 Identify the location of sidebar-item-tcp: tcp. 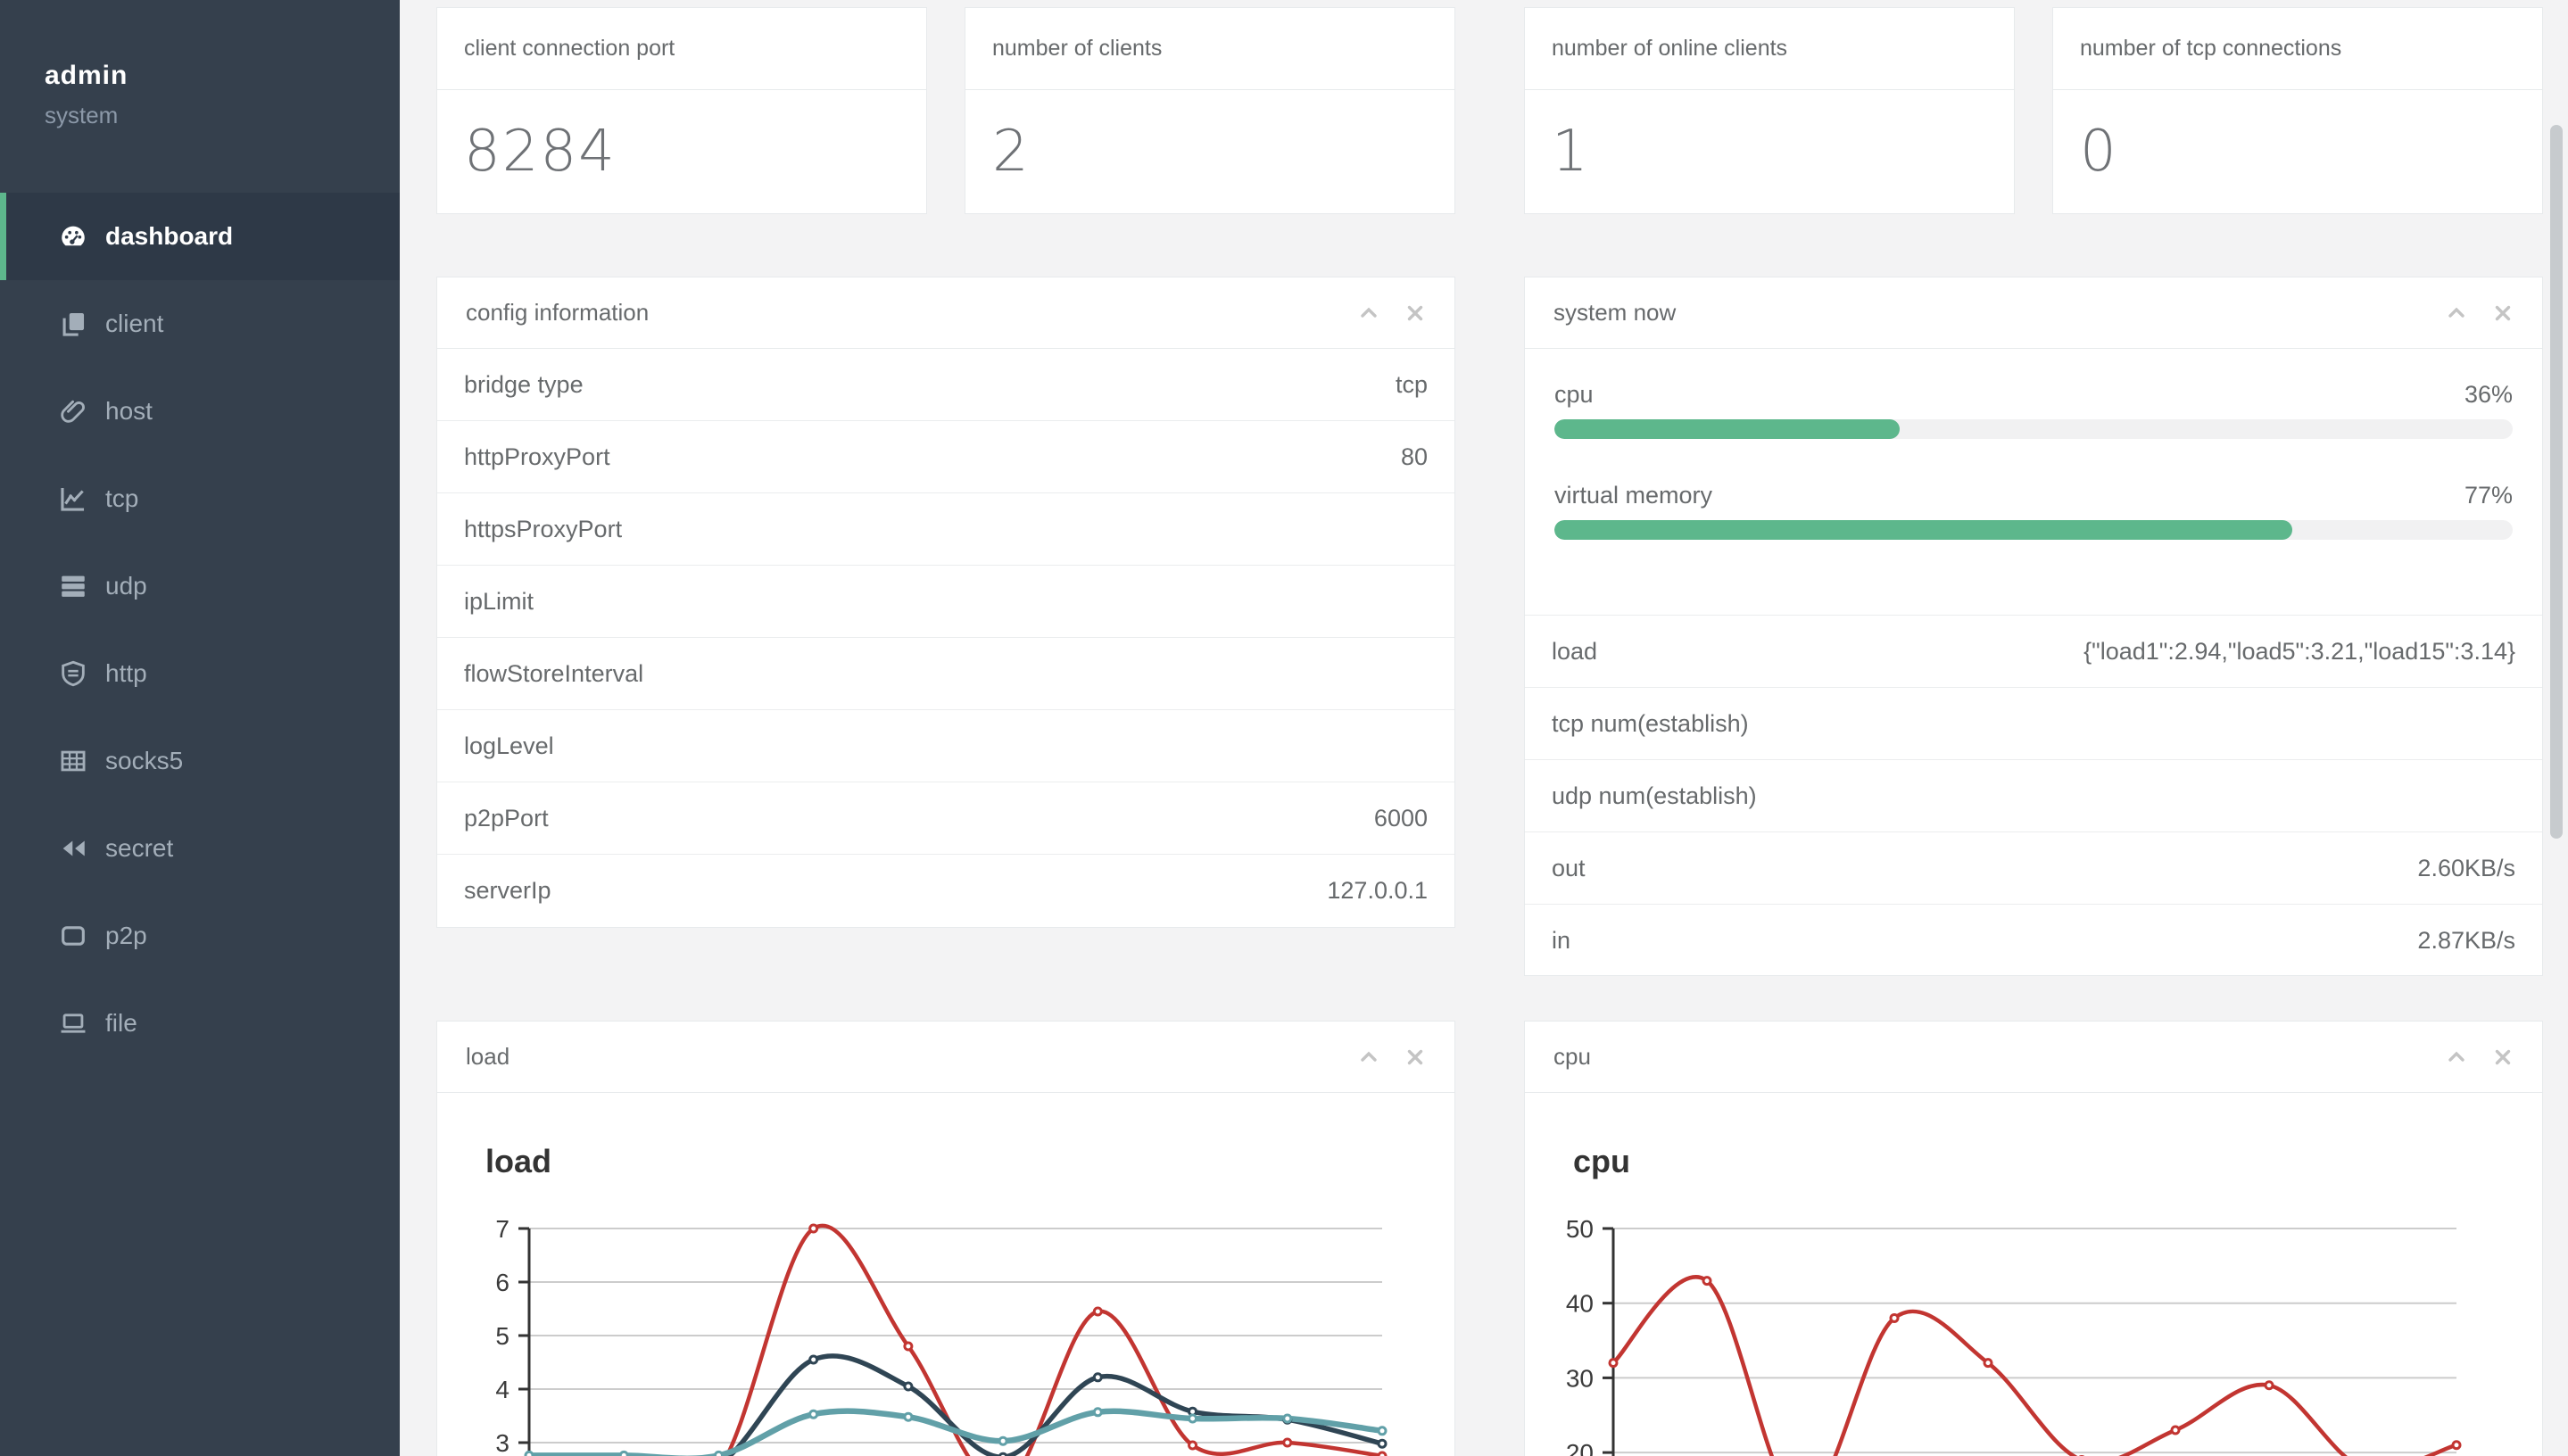
(200, 498).